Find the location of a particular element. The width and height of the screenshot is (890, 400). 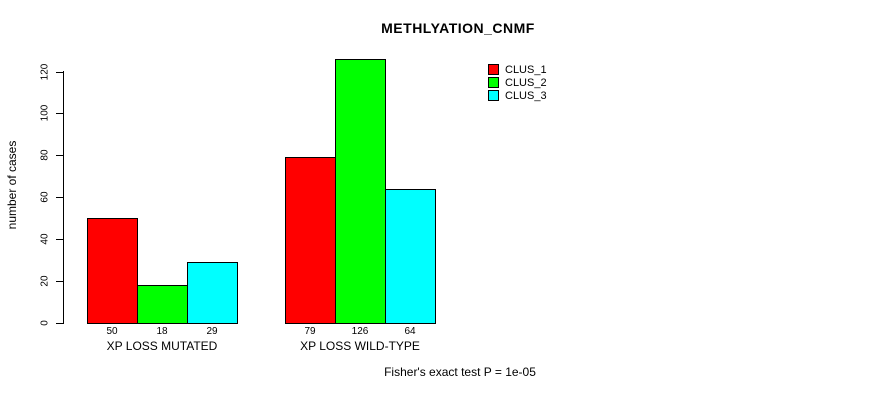

legend-row-clus-1: CLUS_1 is located at coordinates (517, 69).